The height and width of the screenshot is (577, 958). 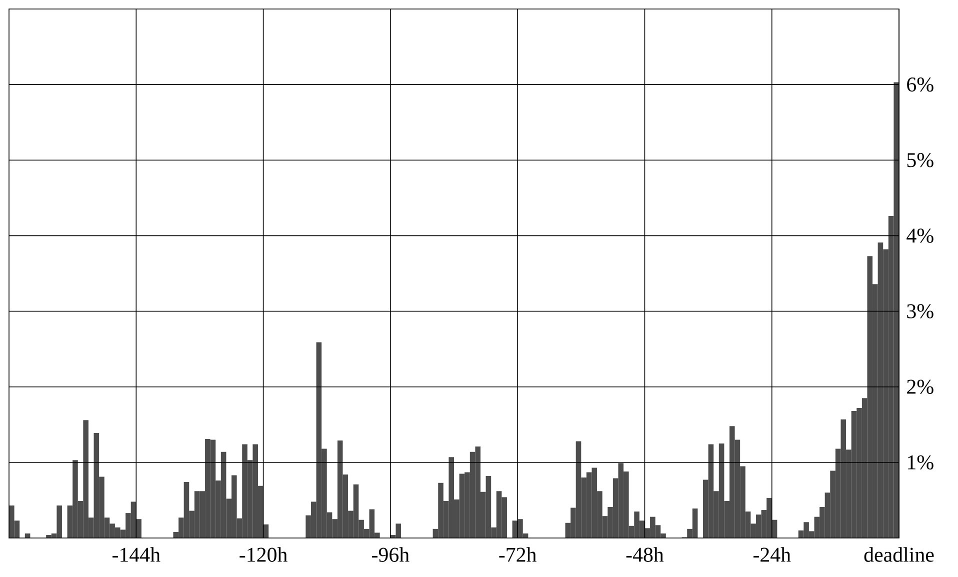 I want to click on y-tick-label: 2%, so click(x=920, y=387).